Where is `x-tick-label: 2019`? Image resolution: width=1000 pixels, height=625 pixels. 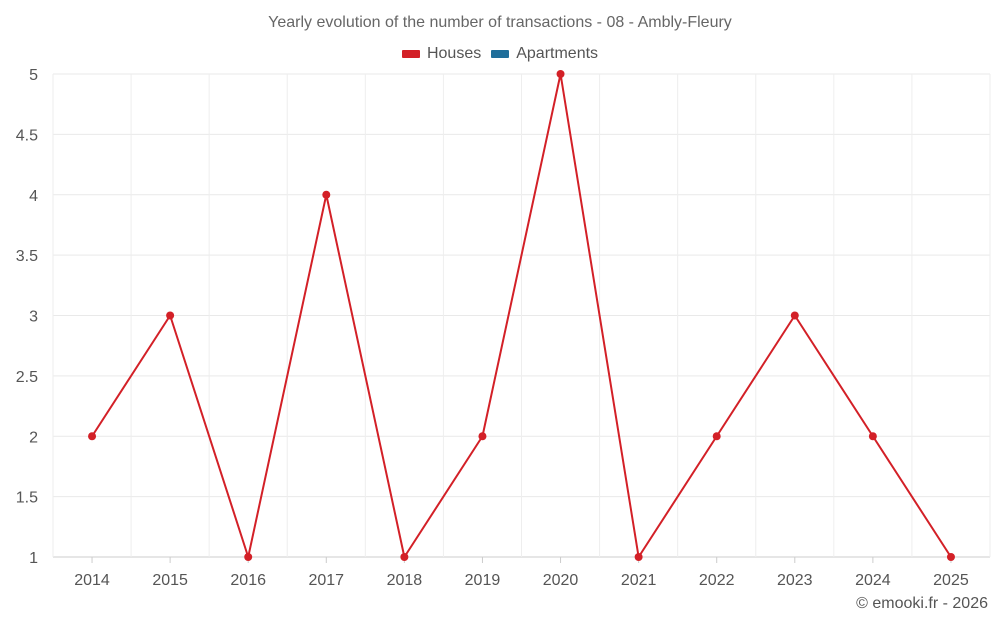
x-tick-label: 2019 is located at coordinates (483, 580).